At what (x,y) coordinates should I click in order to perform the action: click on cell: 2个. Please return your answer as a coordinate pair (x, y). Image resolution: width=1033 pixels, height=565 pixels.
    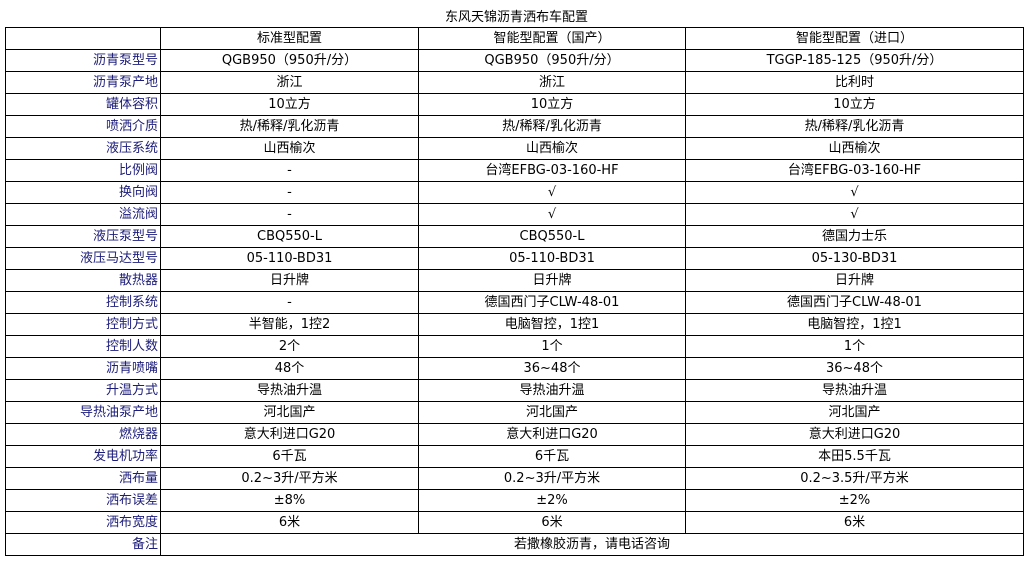
    Looking at the image, I should click on (289, 346).